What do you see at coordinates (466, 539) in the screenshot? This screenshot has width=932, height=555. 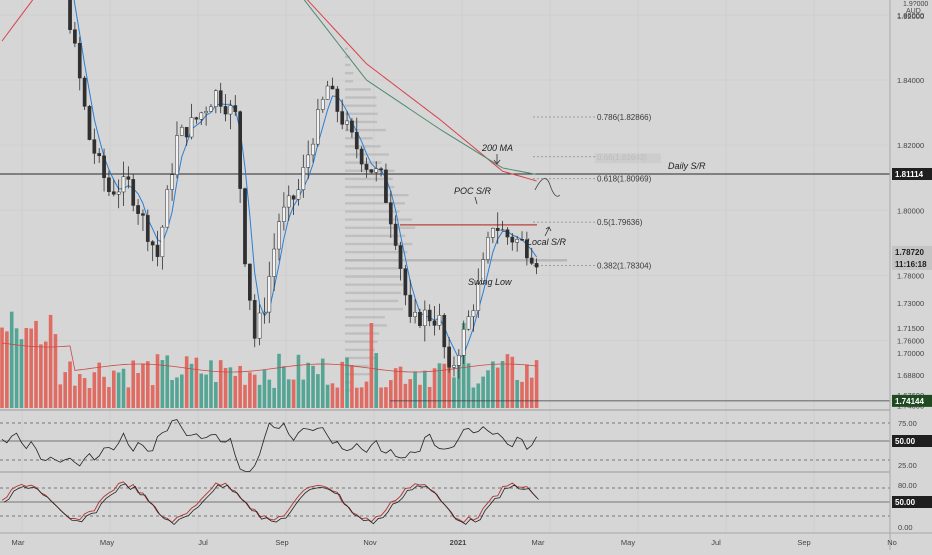 I see `time-axis: Mar May Jul Sep Nov 2021 Mar May Jul Sep No` at bounding box center [466, 539].